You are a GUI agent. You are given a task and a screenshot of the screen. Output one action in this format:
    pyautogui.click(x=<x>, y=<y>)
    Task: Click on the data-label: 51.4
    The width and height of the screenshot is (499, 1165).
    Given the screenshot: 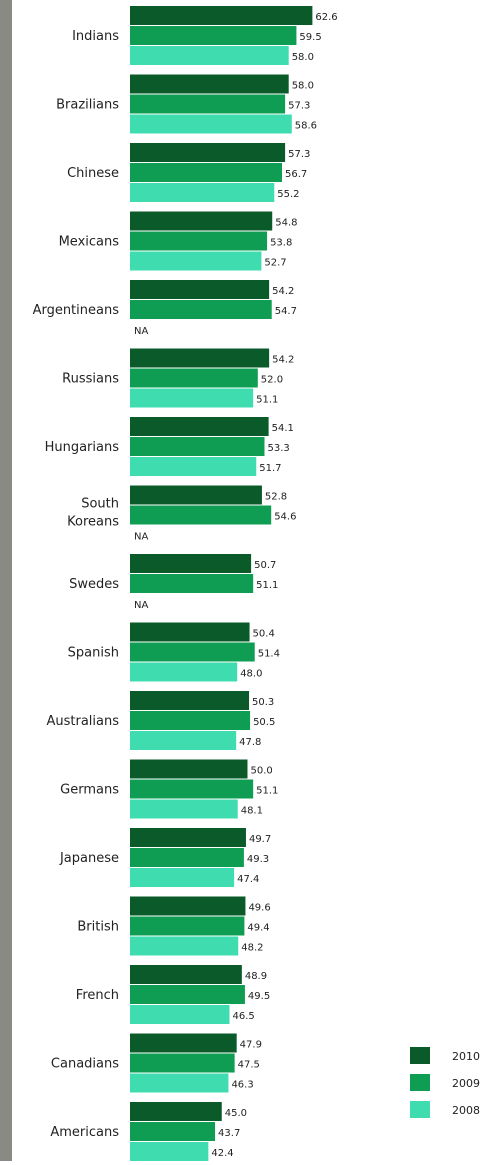 What is the action you would take?
    pyautogui.click(x=269, y=654)
    